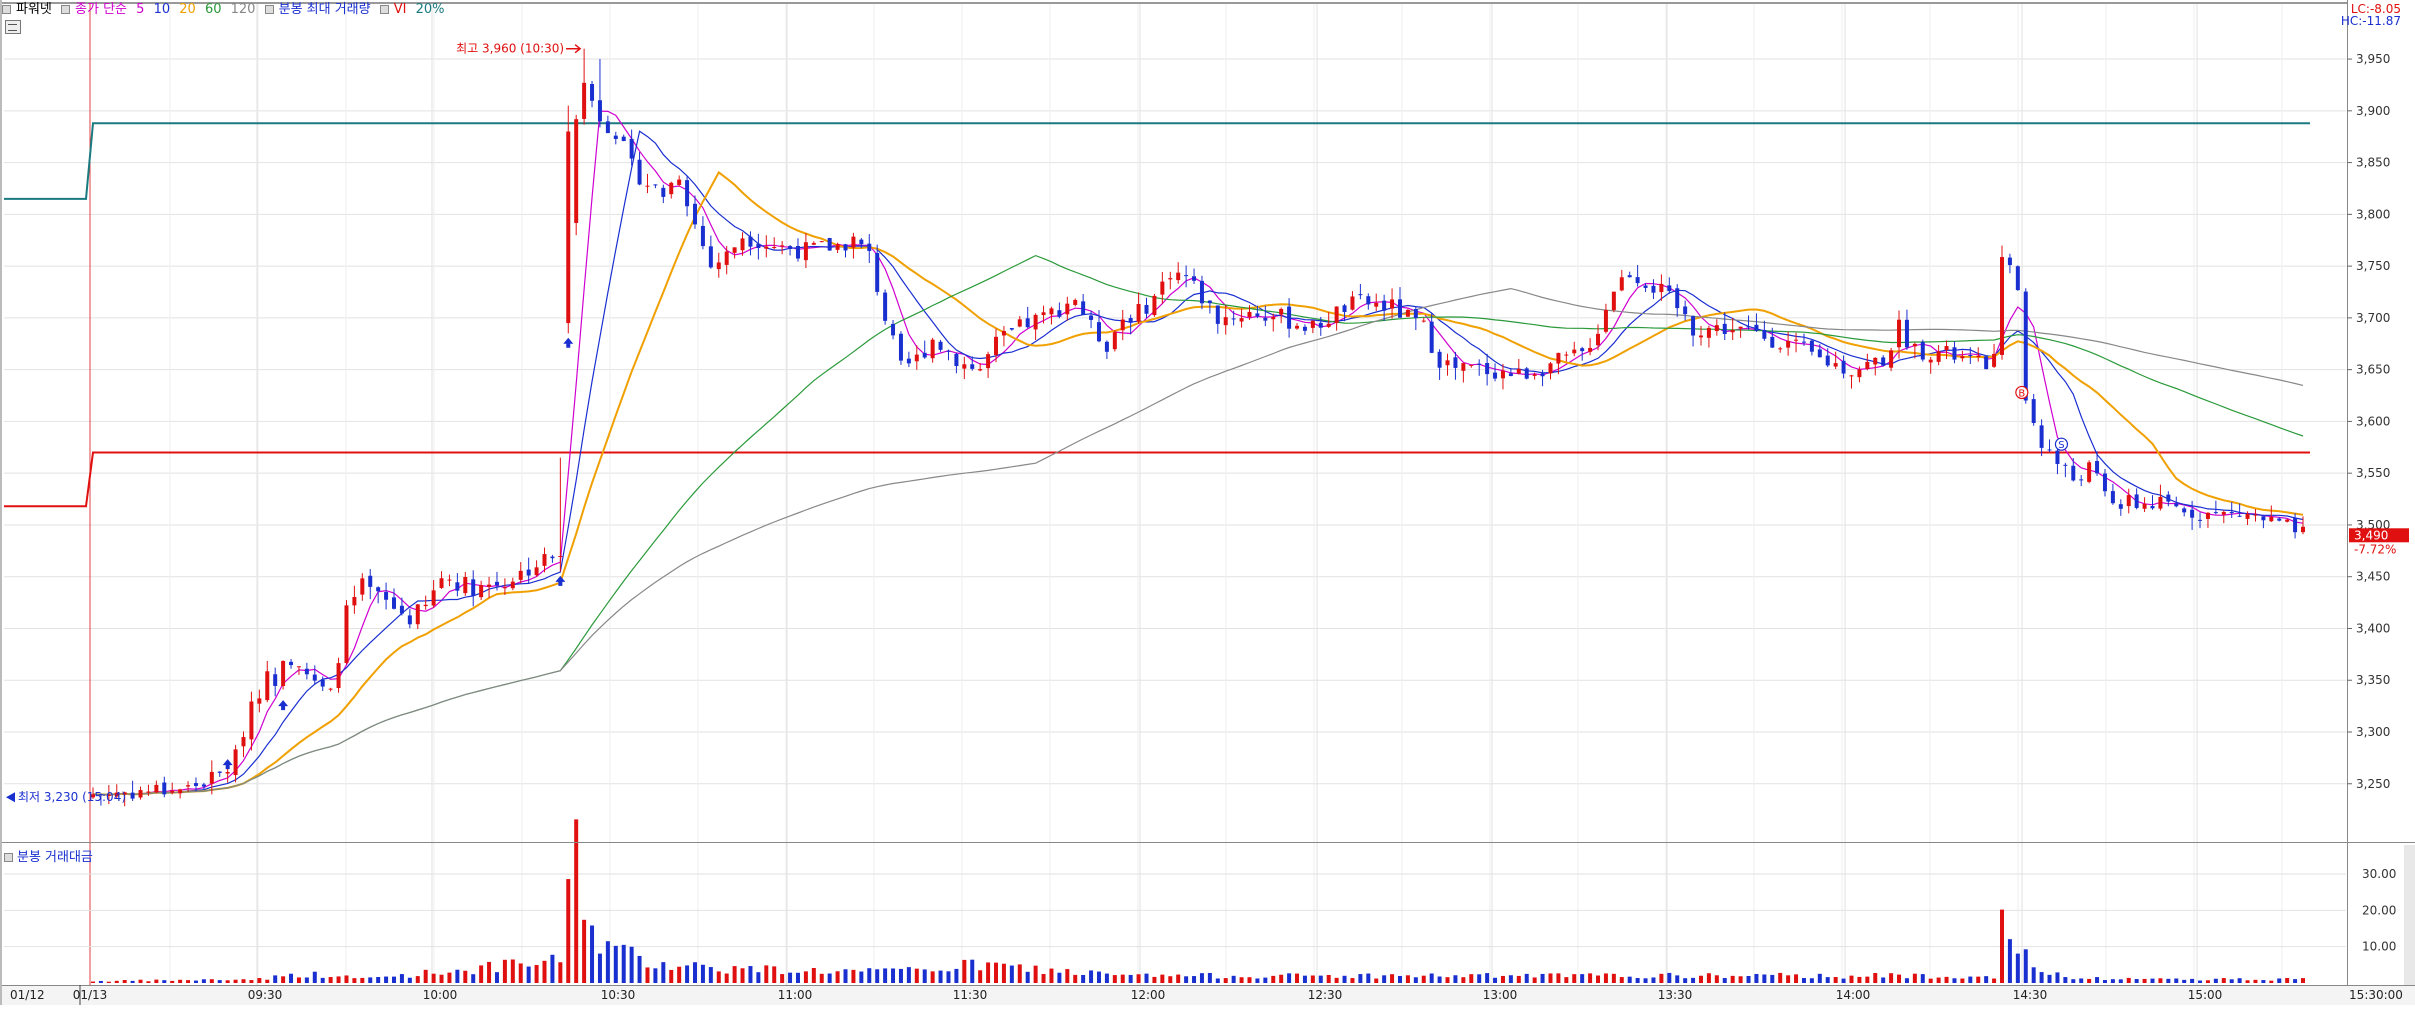  Describe the element at coordinates (400, 9) in the screenshot. I see `legend-vi-label: VI` at that location.